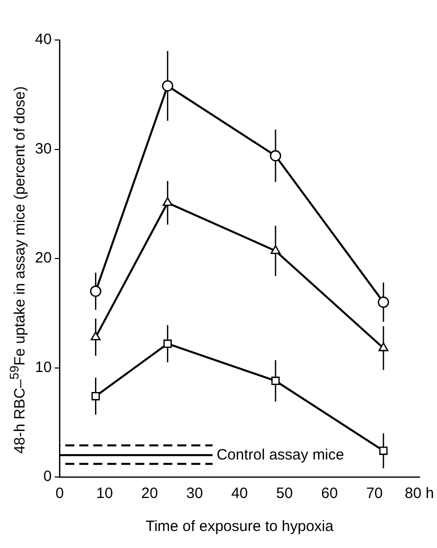  What do you see at coordinates (280, 455) in the screenshot?
I see `series-label: Control assay mice` at bounding box center [280, 455].